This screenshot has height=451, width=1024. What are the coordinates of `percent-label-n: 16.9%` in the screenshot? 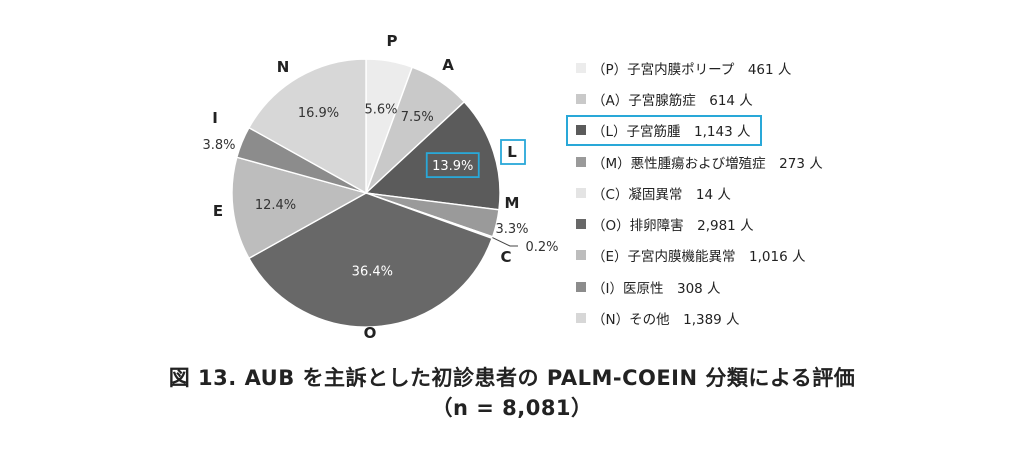 It's located at (318, 113).